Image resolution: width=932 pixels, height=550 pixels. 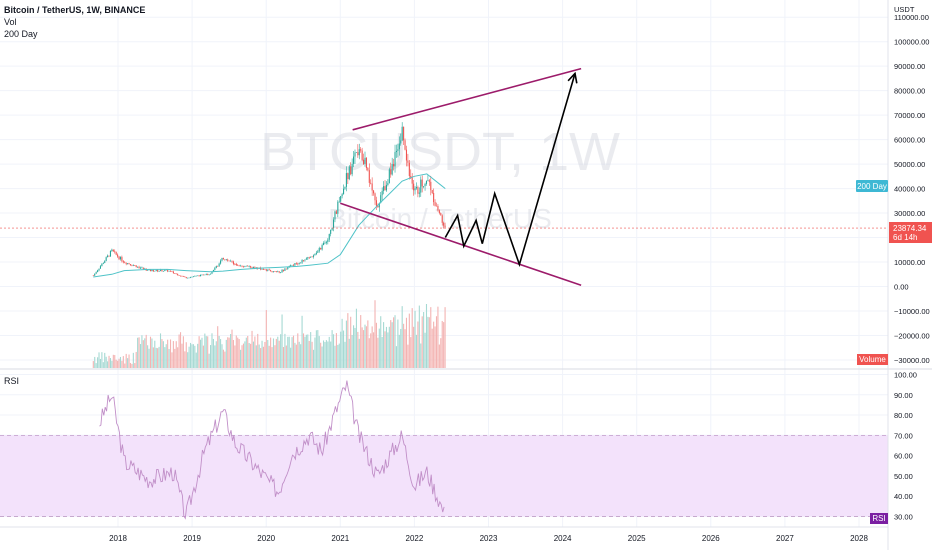 I want to click on countdown-value: 6d 14h, so click(x=905, y=237).